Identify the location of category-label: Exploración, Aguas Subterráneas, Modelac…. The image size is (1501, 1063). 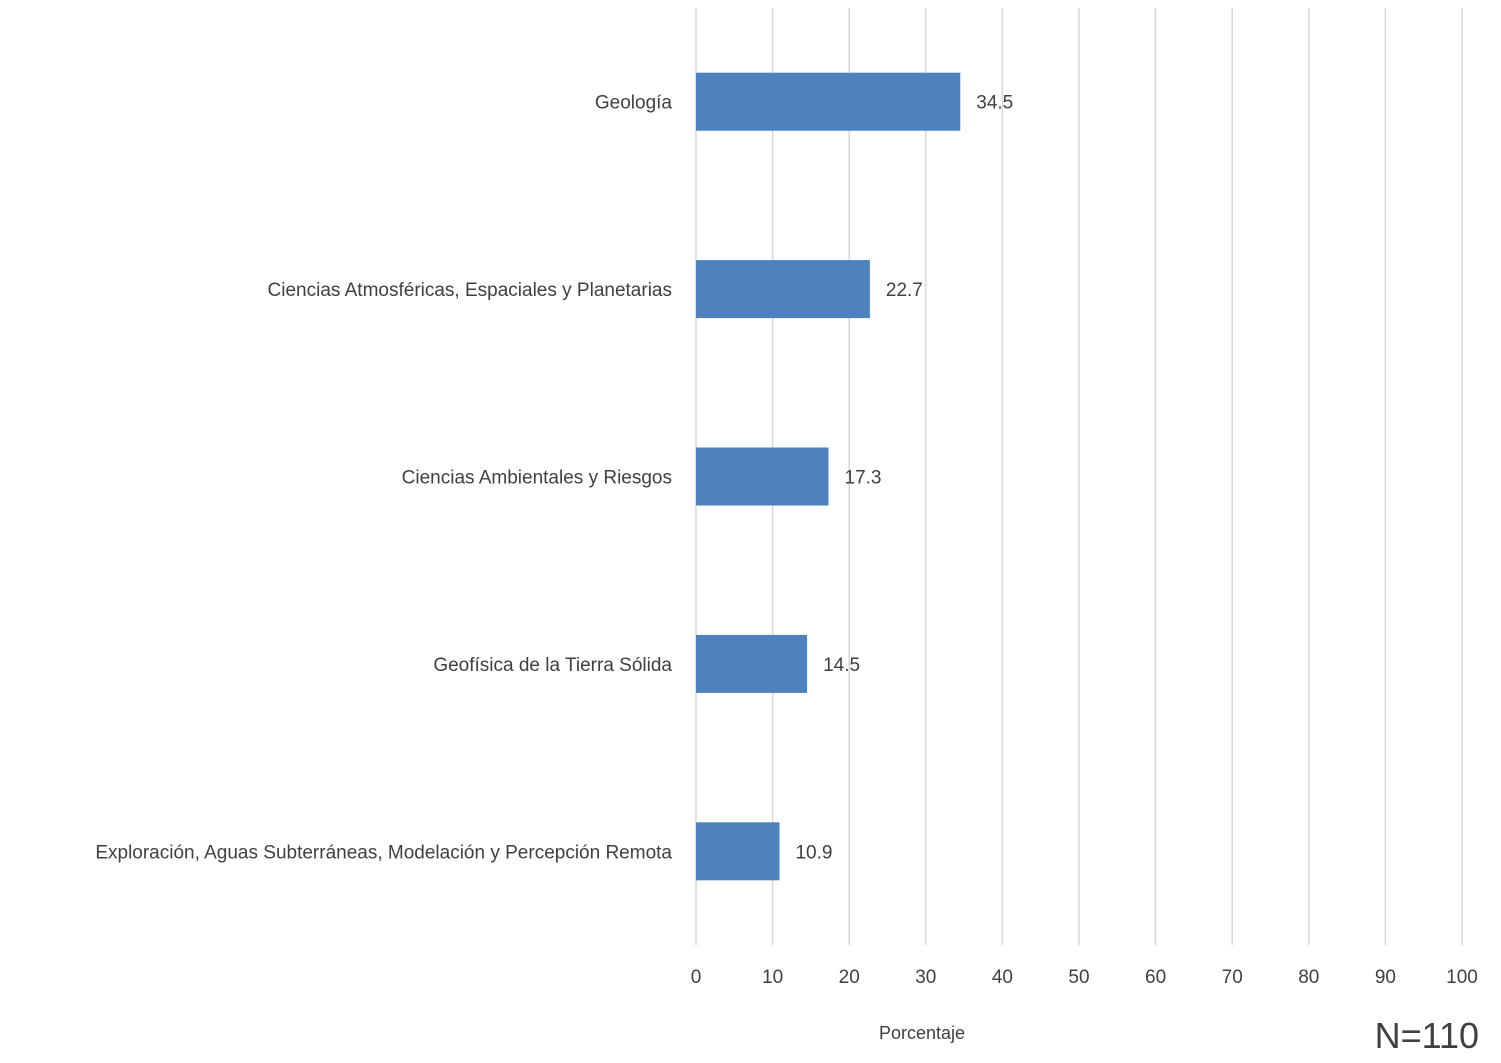
(383, 852).